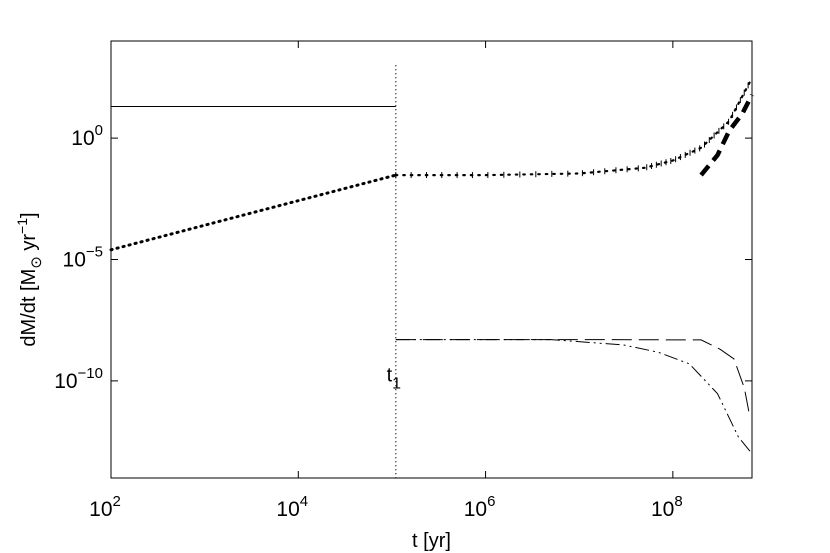 This screenshot has width=830, height=553. I want to click on y-tick-label: 10⁻¹⁰, so click(78, 379).